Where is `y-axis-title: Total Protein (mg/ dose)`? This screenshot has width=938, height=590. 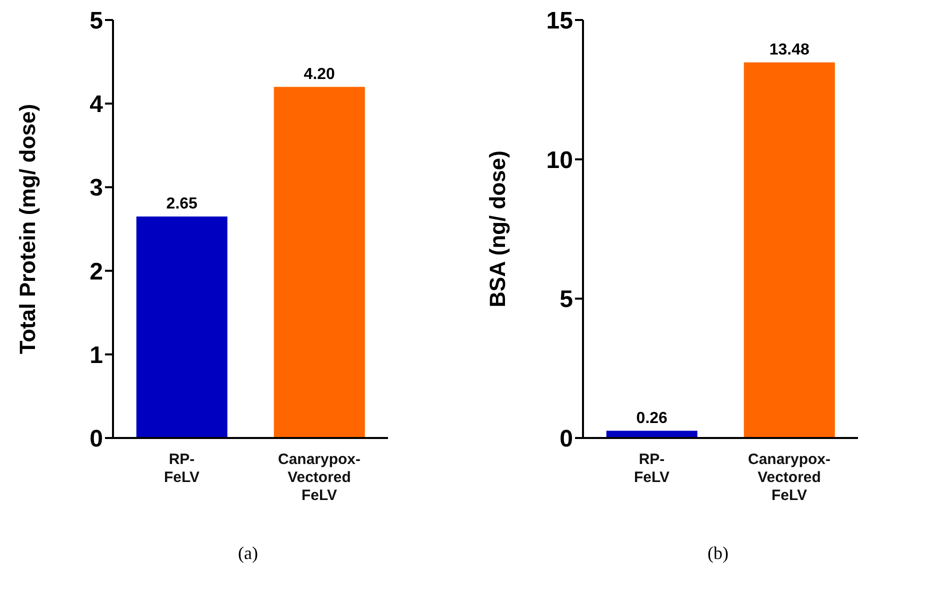 y-axis-title: Total Protein (mg/ dose) is located at coordinates (27, 229).